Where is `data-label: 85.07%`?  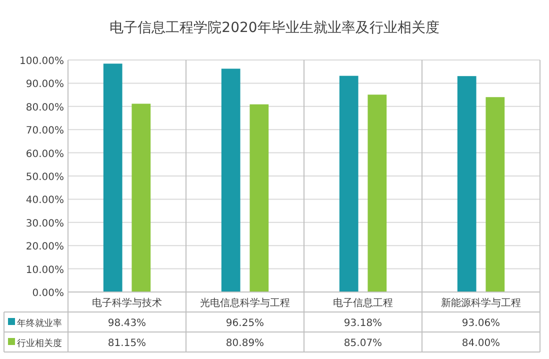 data-label: 85.07% is located at coordinates (363, 343).